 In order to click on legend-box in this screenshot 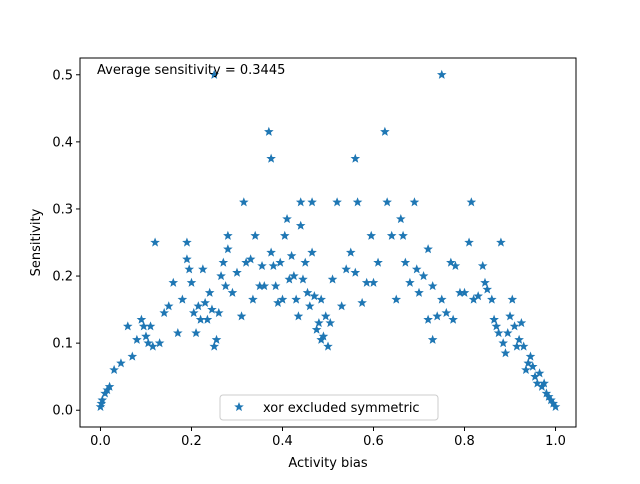, I will do `click(329, 407)`.